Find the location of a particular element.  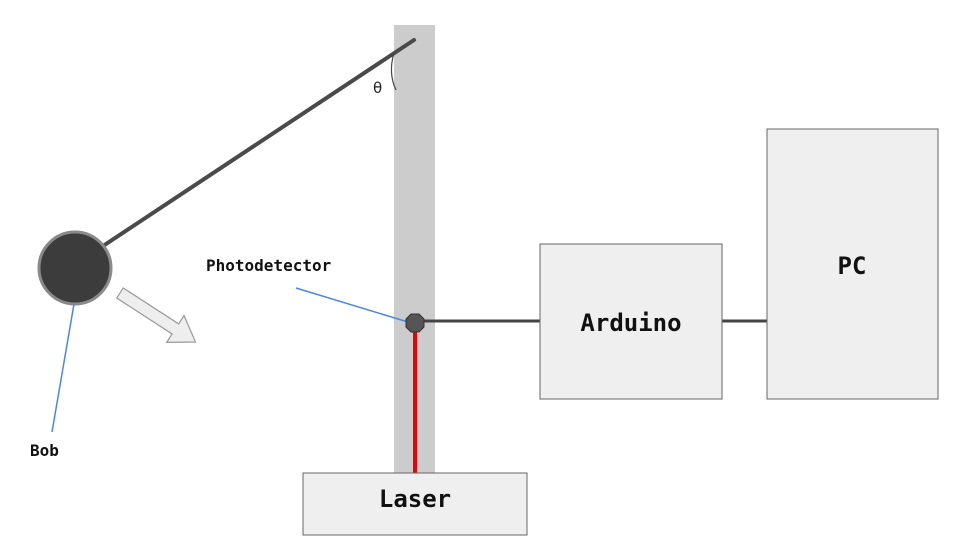

pc-box is located at coordinates (852, 264).